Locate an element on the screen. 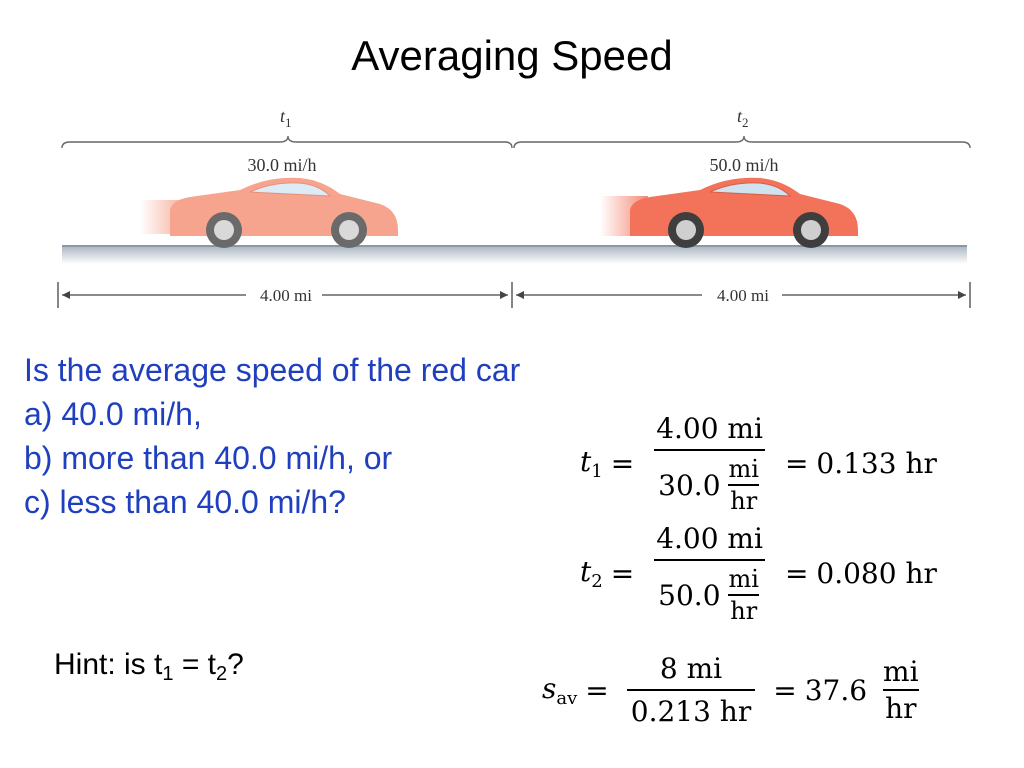 Image resolution: width=1024 pixels, height=768 pixels. equation-lhs: t1 is located at coordinates (591, 463).